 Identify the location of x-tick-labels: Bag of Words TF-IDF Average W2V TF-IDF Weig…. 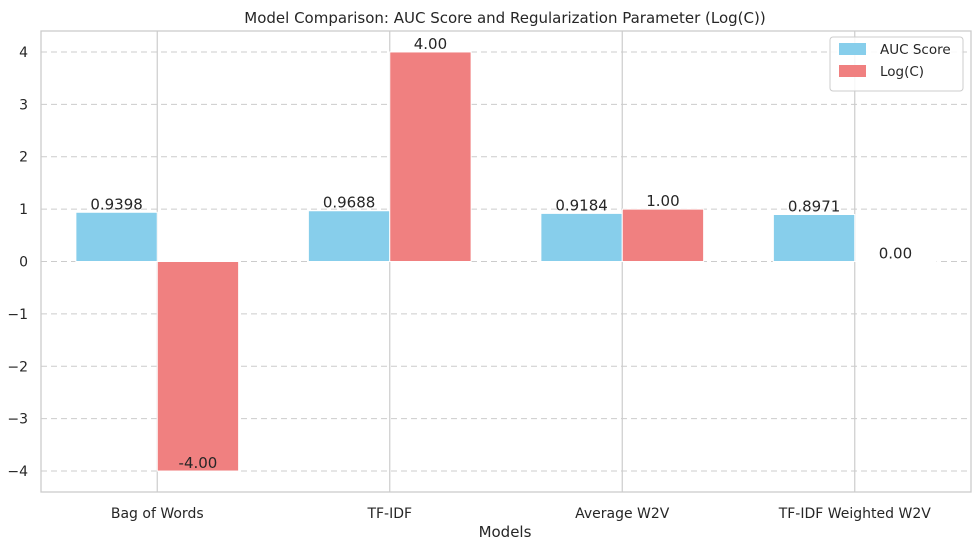
(521, 514).